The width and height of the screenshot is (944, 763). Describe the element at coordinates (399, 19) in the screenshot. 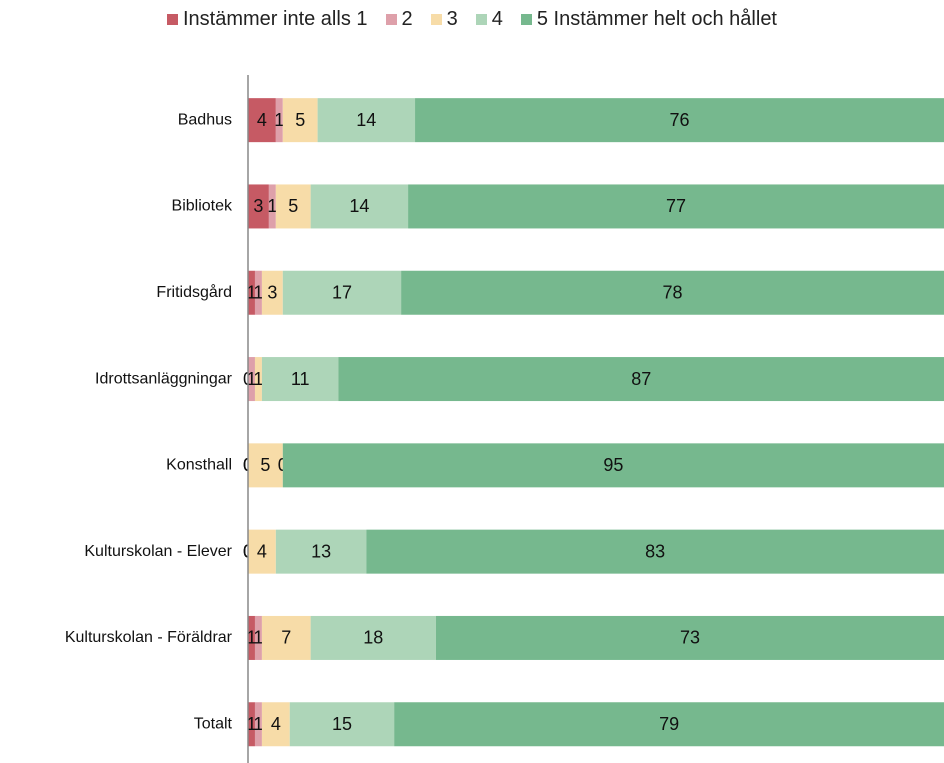

I see `legend-item: 2` at that location.